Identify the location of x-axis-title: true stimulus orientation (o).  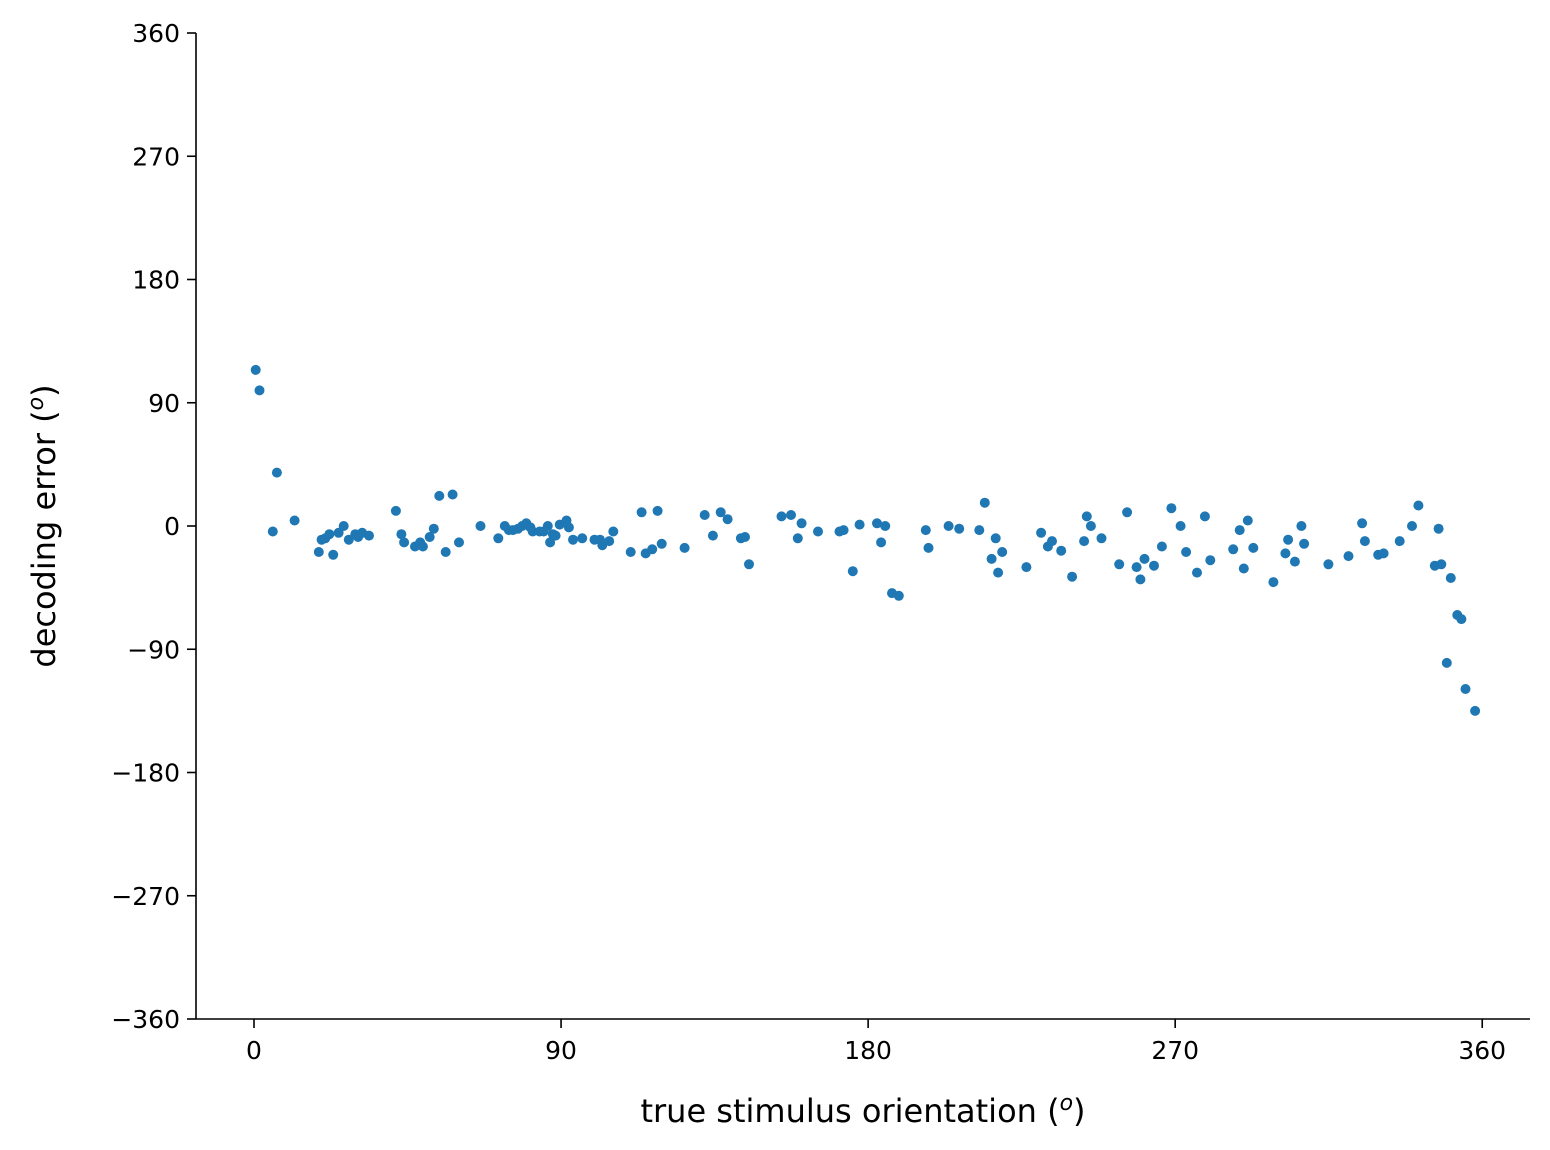
(862, 1110).